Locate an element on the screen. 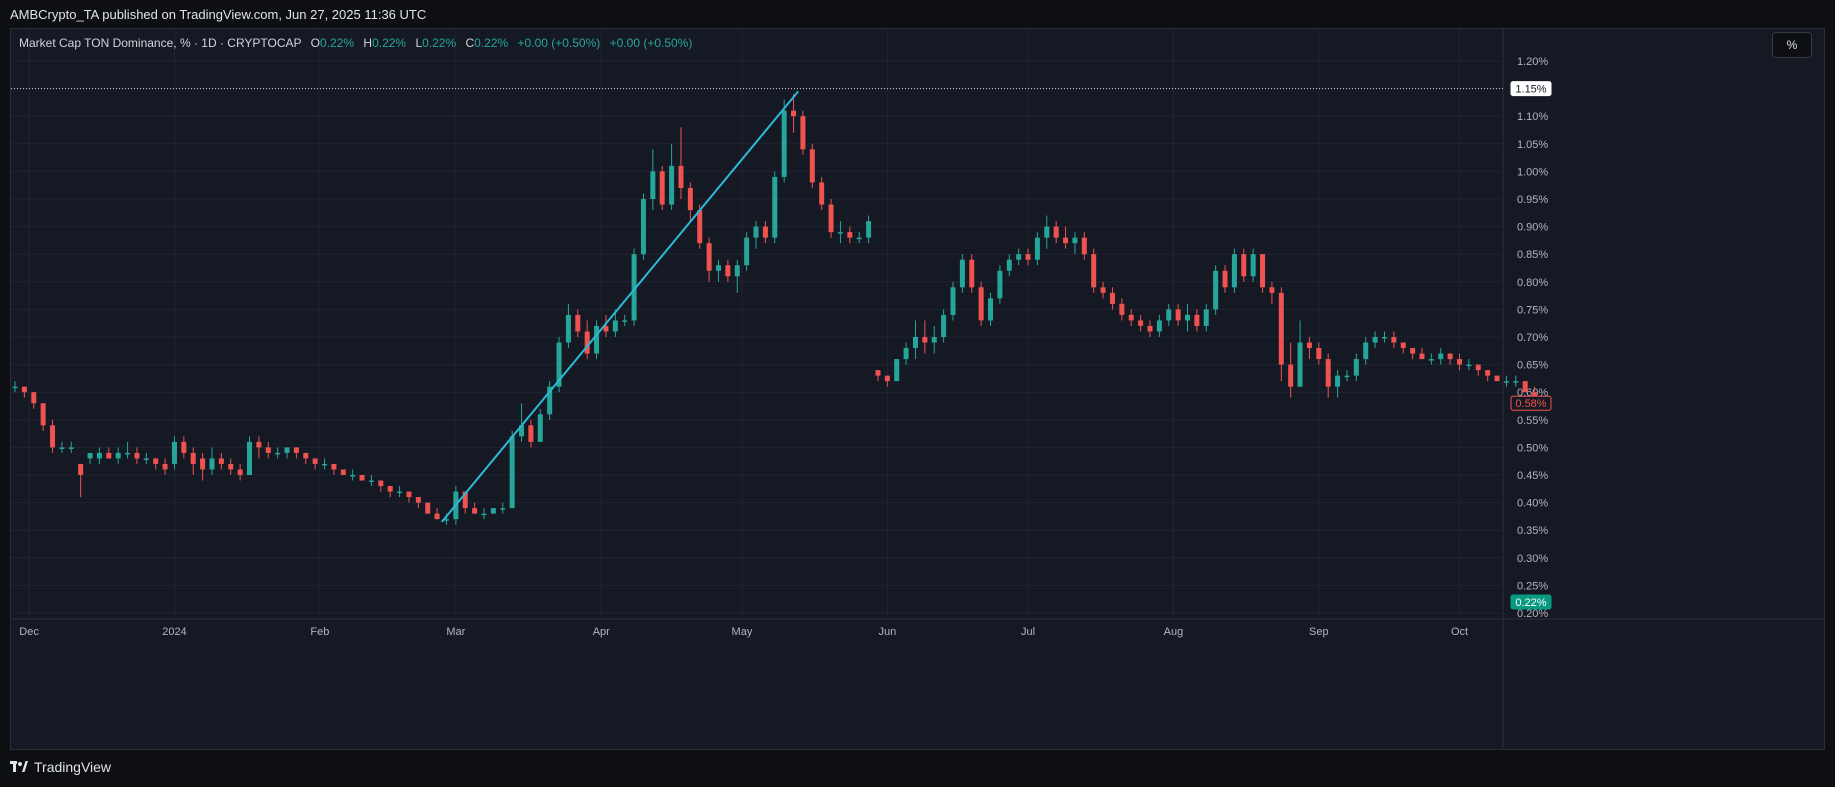  open-value: 0.22% is located at coordinates (337, 43).